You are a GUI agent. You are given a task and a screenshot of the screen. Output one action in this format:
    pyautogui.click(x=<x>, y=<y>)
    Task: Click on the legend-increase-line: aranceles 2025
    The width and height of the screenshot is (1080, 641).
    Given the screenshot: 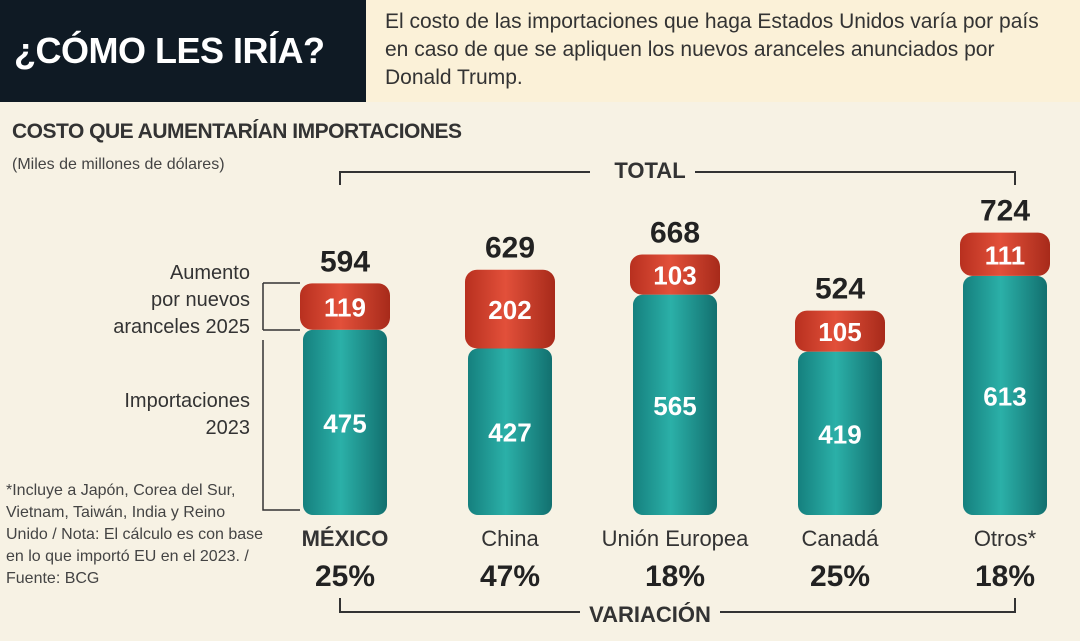 What is the action you would take?
    pyautogui.click(x=181, y=327)
    